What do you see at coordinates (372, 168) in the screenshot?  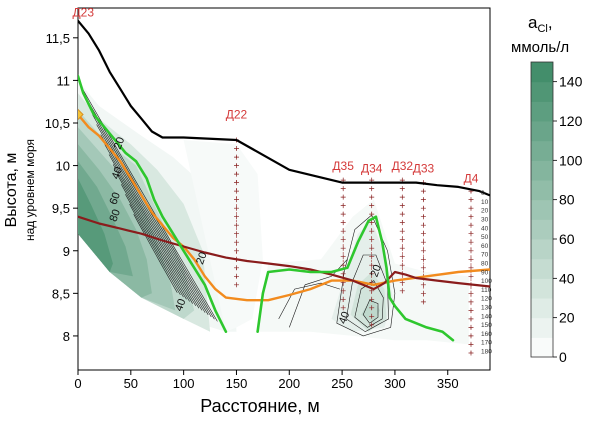 I see `well-label-3: Д34` at bounding box center [372, 168].